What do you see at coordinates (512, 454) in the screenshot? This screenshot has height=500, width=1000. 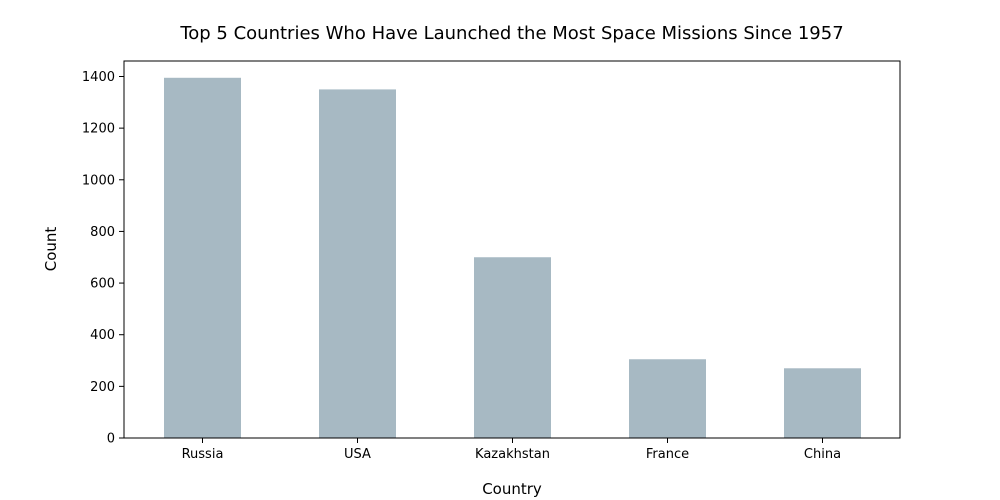 I see `x-tick-label: Kazakhstan` at bounding box center [512, 454].